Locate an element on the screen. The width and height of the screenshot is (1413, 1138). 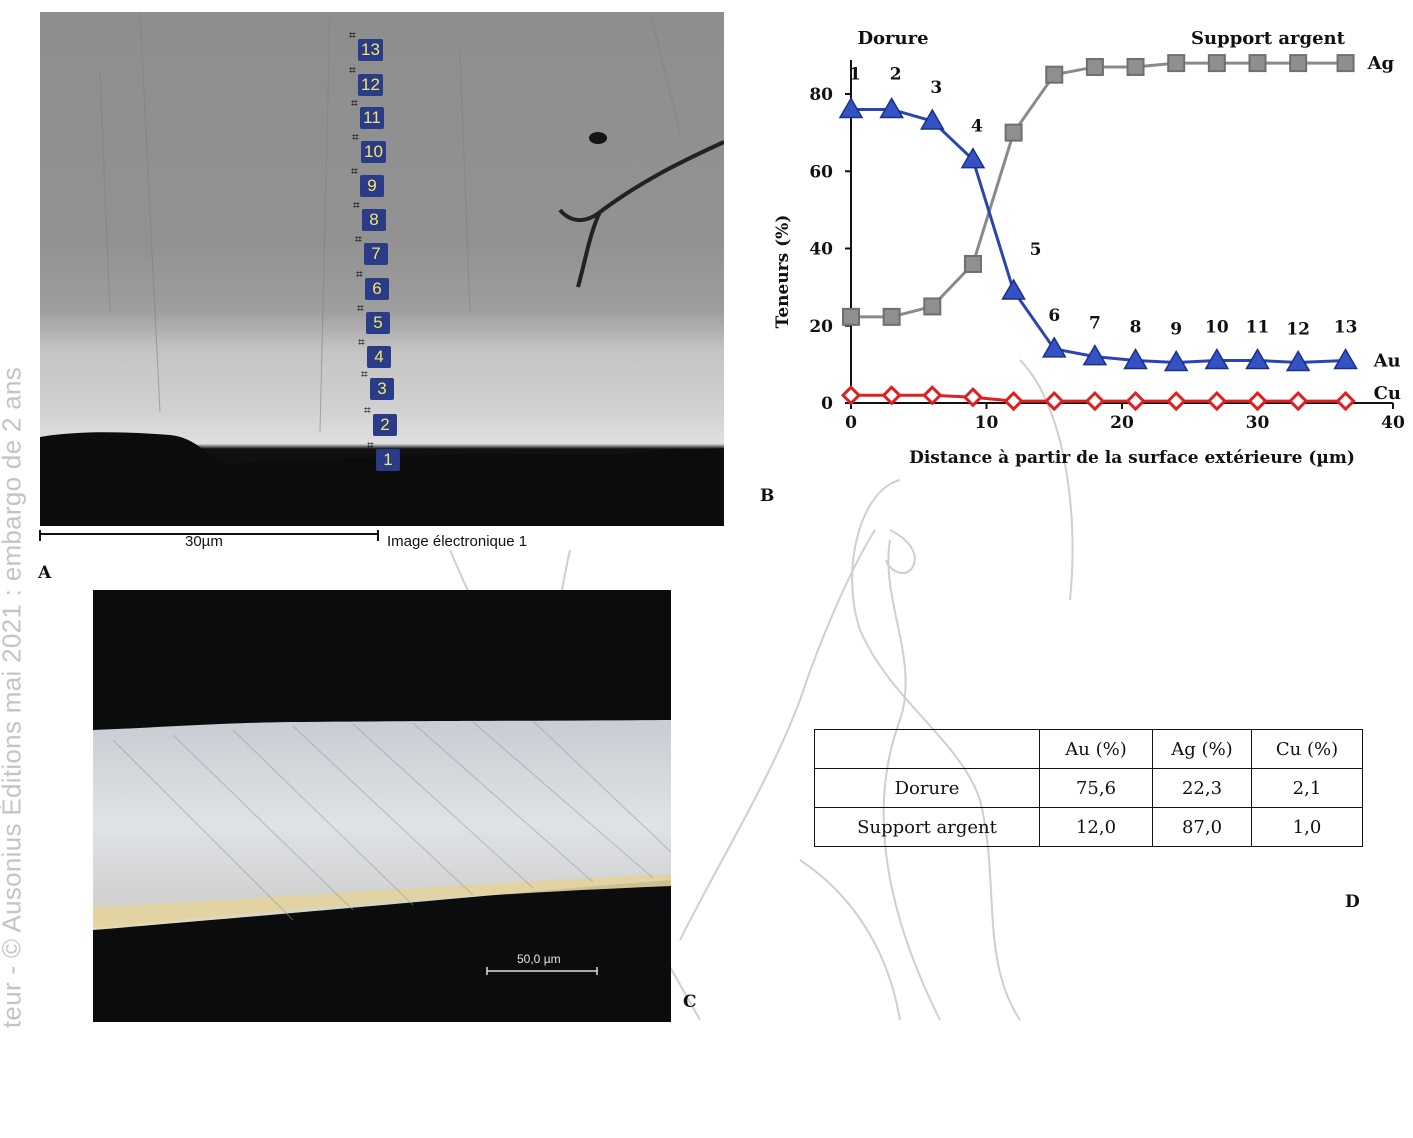
point-marker-12: 12 is located at coordinates (370, 85).